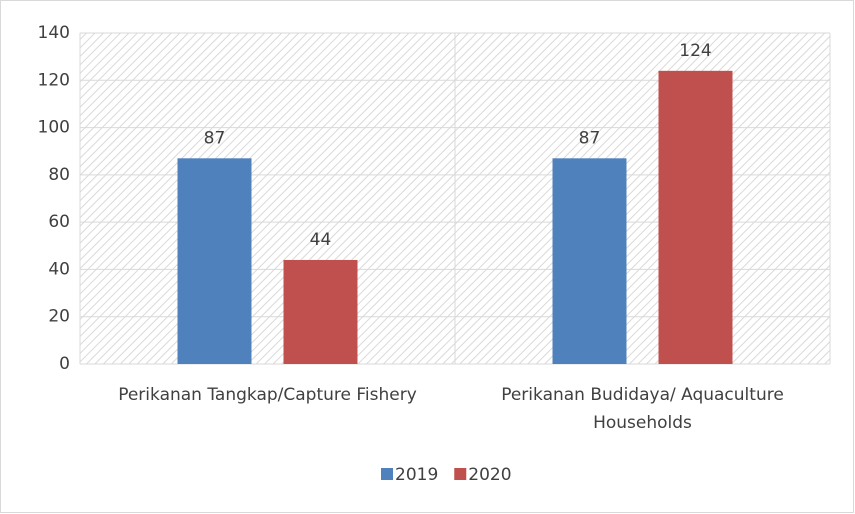 The image size is (855, 514). I want to click on data-label: 44, so click(321, 240).